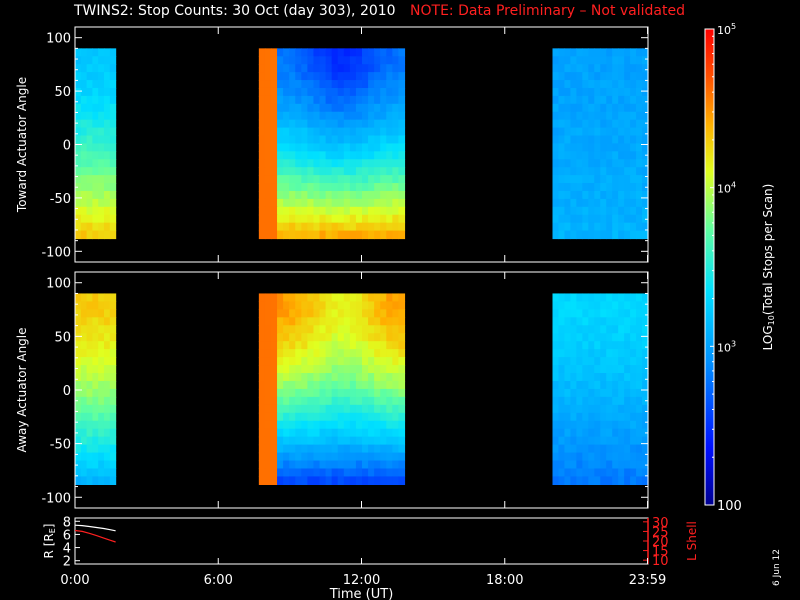 The height and width of the screenshot is (600, 800). I want to click on y-right-tick-label: 10, so click(660, 561).